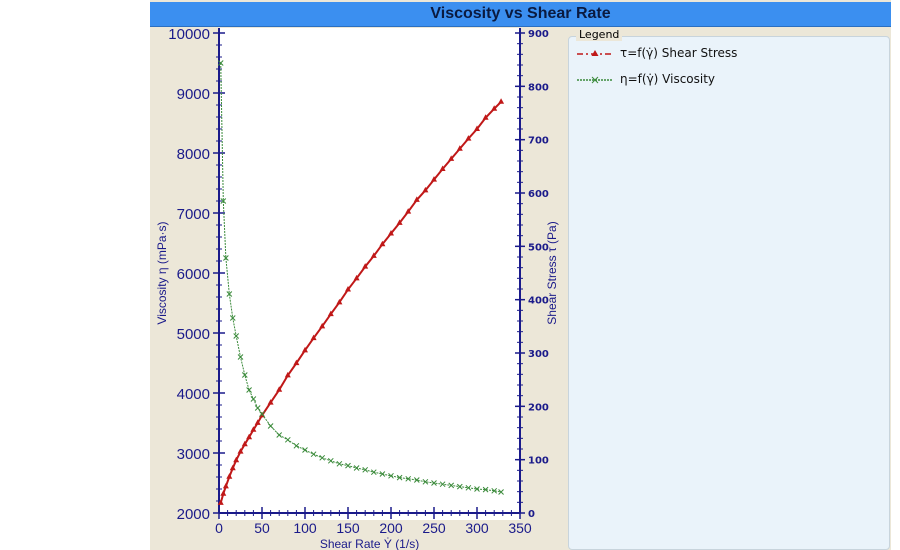 The image size is (900, 550). Describe the element at coordinates (193, 454) in the screenshot. I see `y-left-tick-label: 3000` at that location.